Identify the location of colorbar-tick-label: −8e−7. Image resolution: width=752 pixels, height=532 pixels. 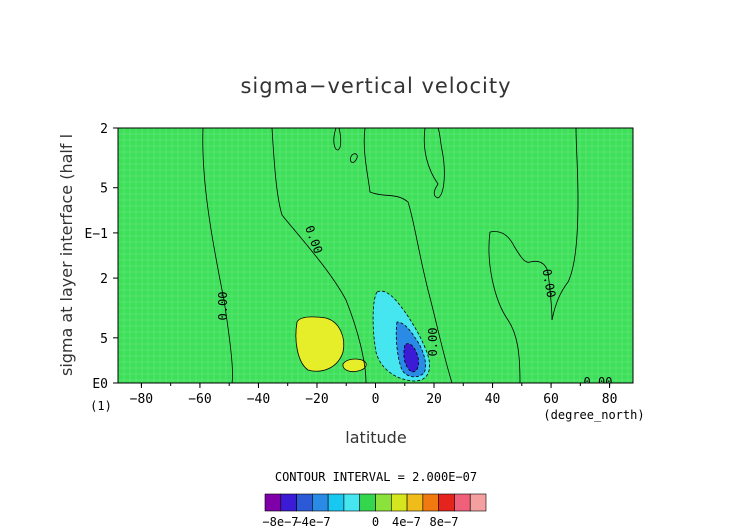
(280, 522).